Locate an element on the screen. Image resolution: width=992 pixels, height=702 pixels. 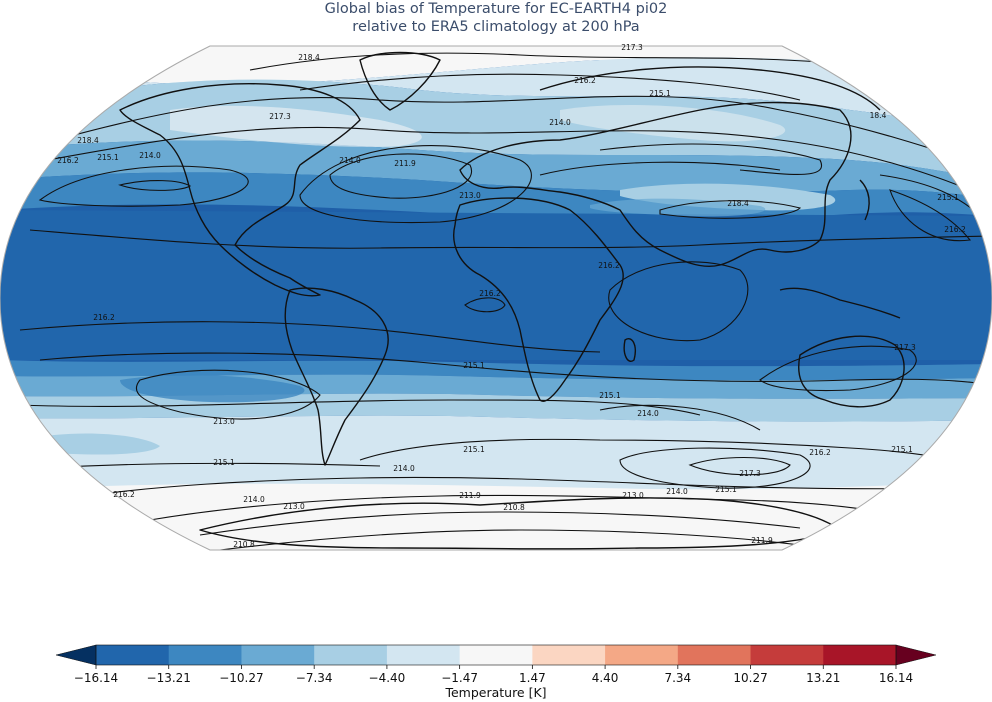
colorbar-label: Temperature [K] is located at coordinates (495, 692).